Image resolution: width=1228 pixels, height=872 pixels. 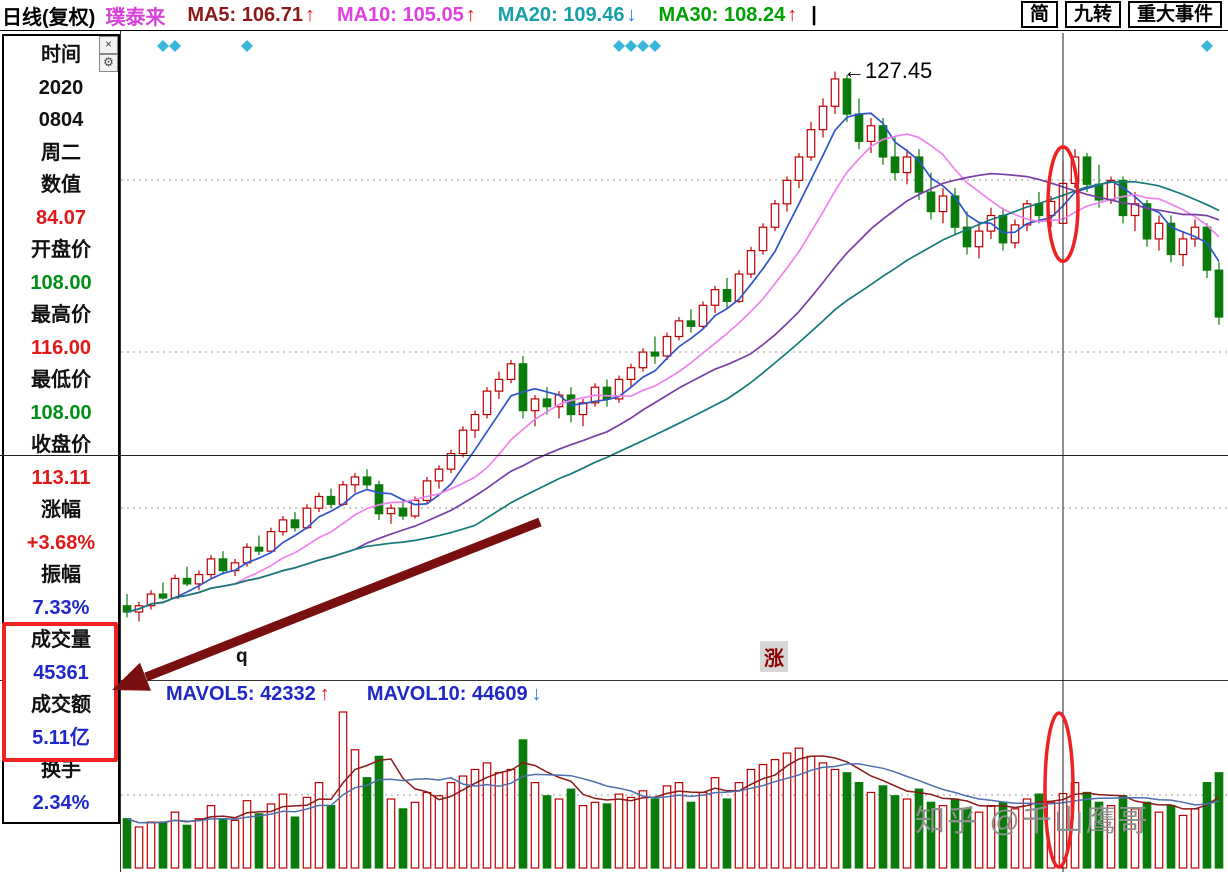 I want to click on mavol10-readout: MAVOL10: 44609, so click(x=447, y=694).